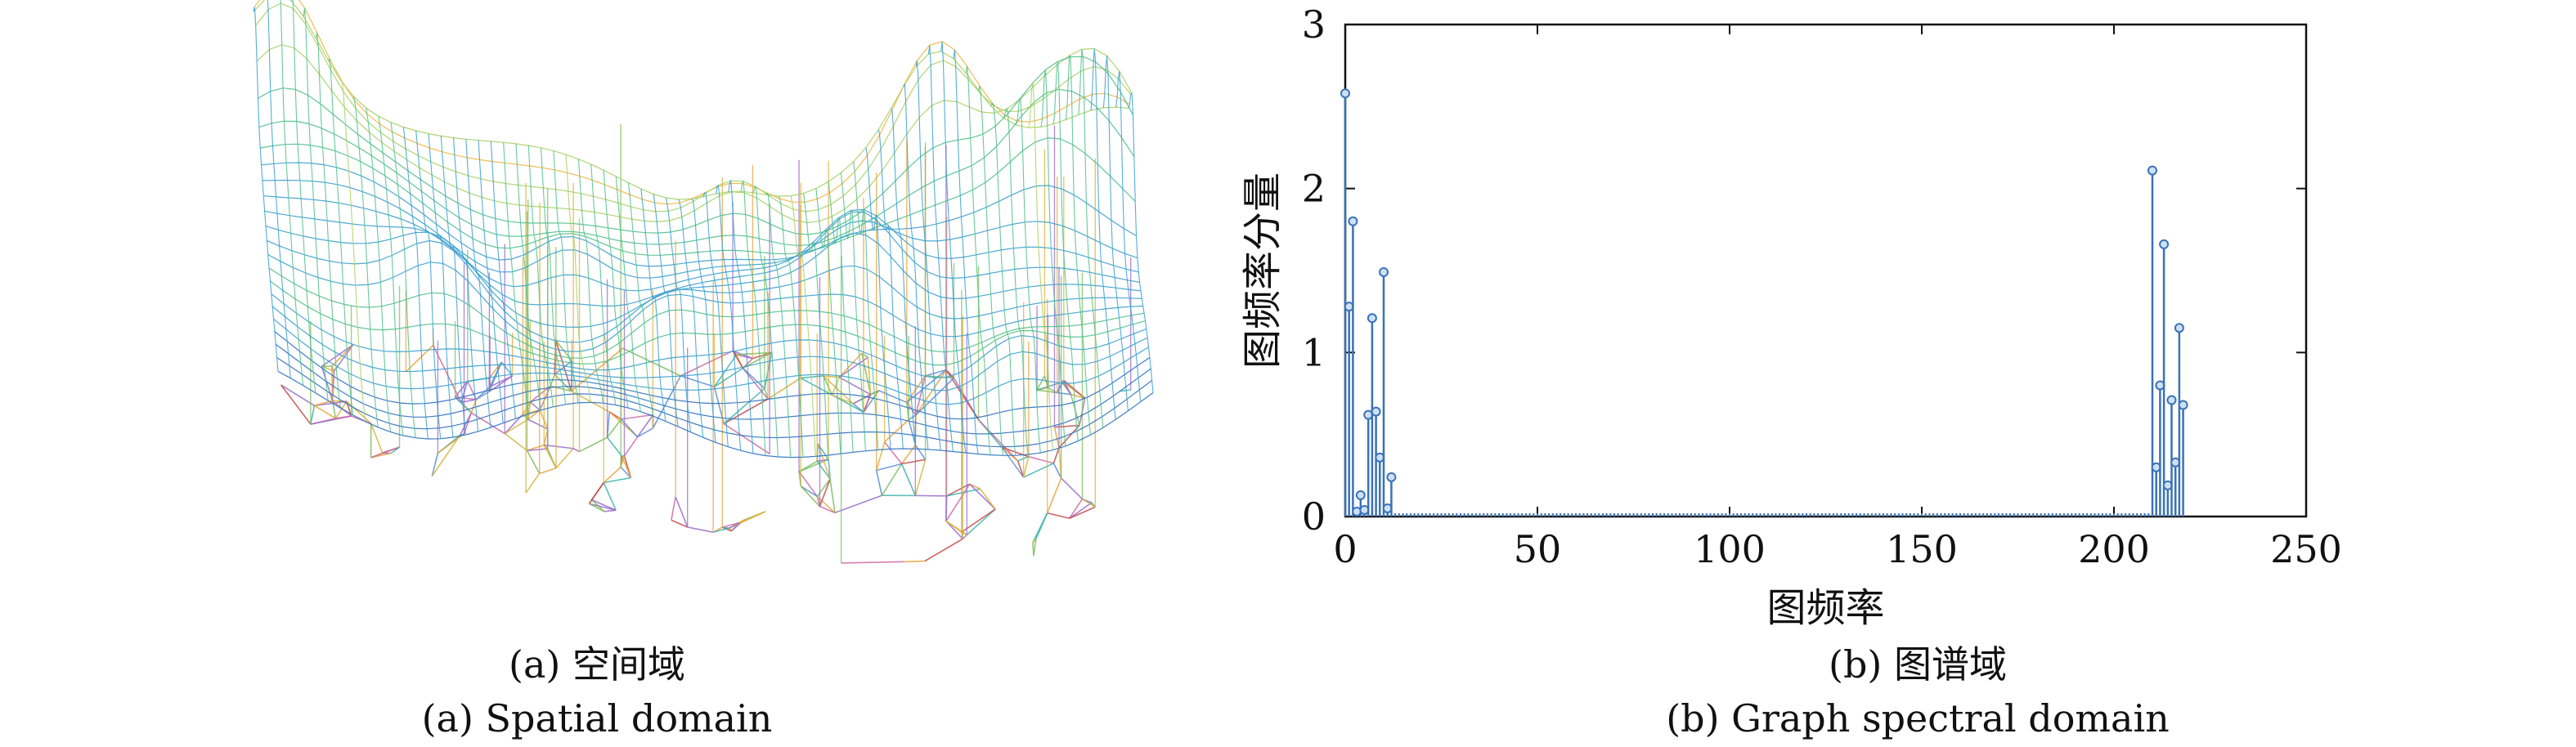  What do you see at coordinates (1922, 549) in the screenshot?
I see `x-tick-label: 150` at bounding box center [1922, 549].